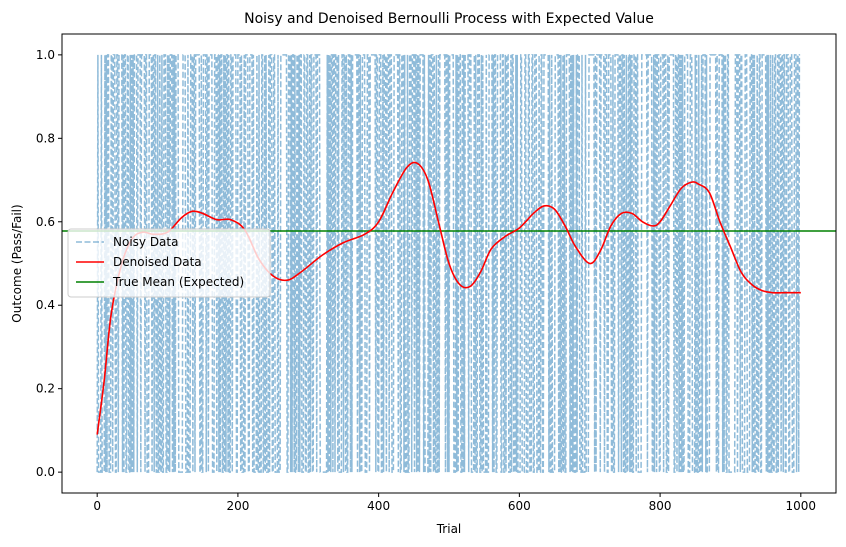 The image size is (846, 547). I want to click on y-tick-label: 0.2, so click(45, 389).